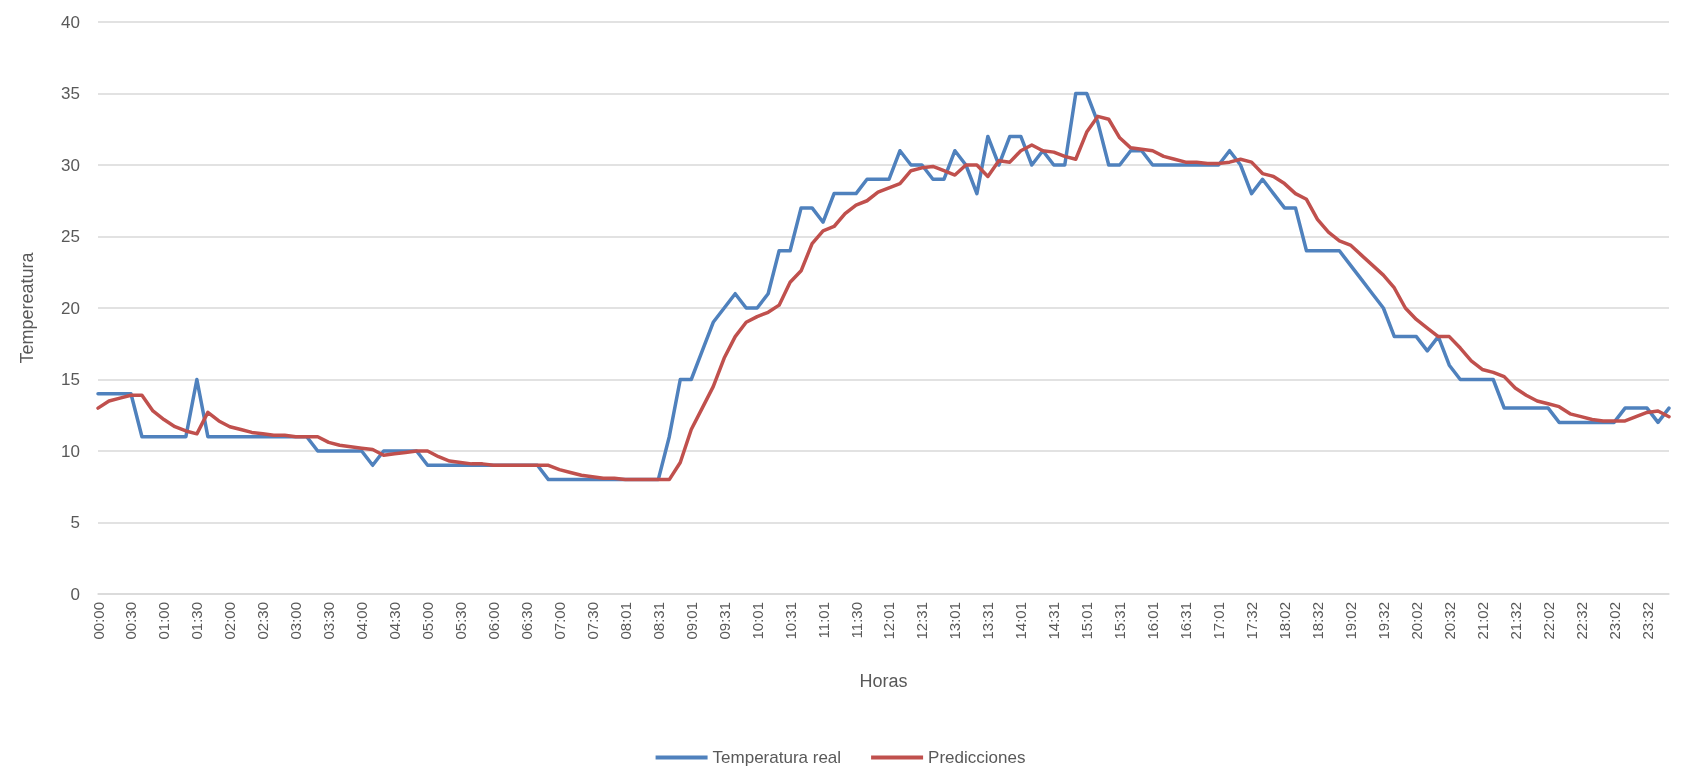  I want to click on x-tick-label: 15:01, so click(1087, 621).